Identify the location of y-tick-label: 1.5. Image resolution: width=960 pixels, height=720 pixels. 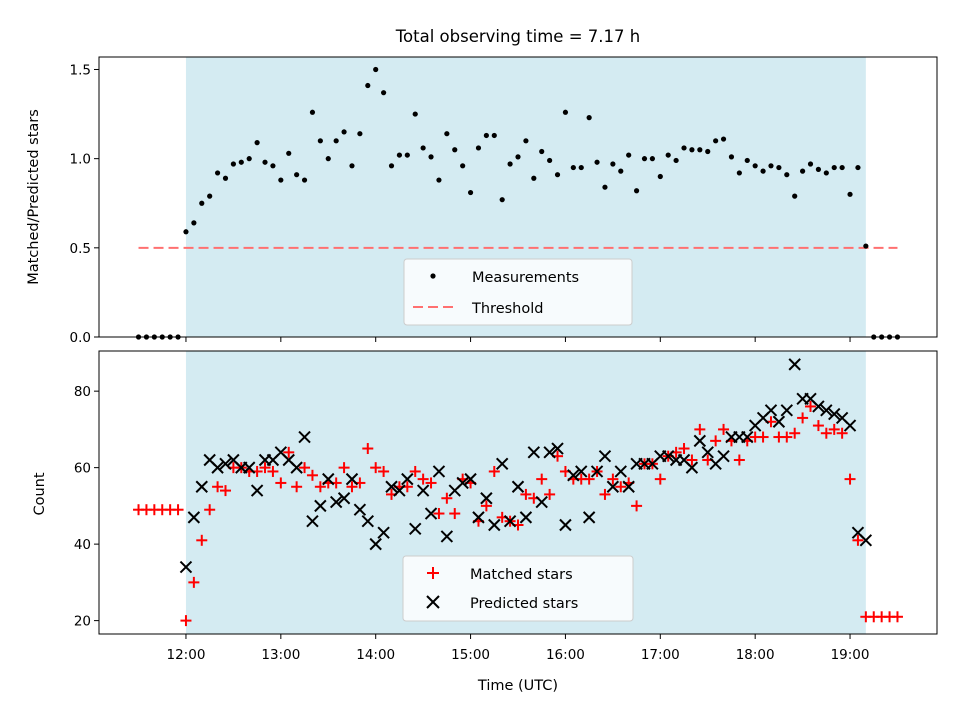
(80, 70).